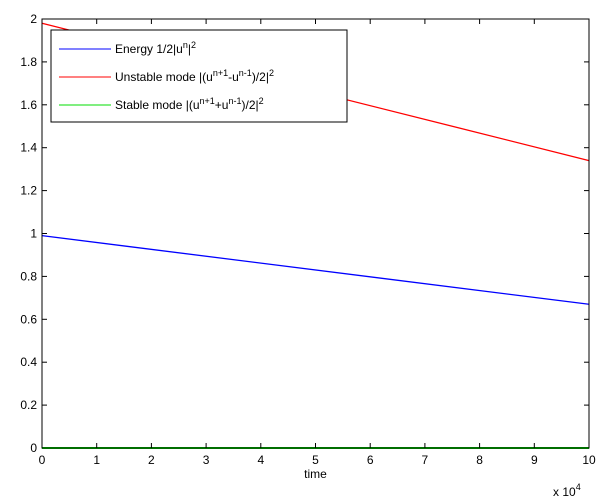 The image size is (598, 504). What do you see at coordinates (28, 362) in the screenshot?
I see `y-tick-label: 0.4` at bounding box center [28, 362].